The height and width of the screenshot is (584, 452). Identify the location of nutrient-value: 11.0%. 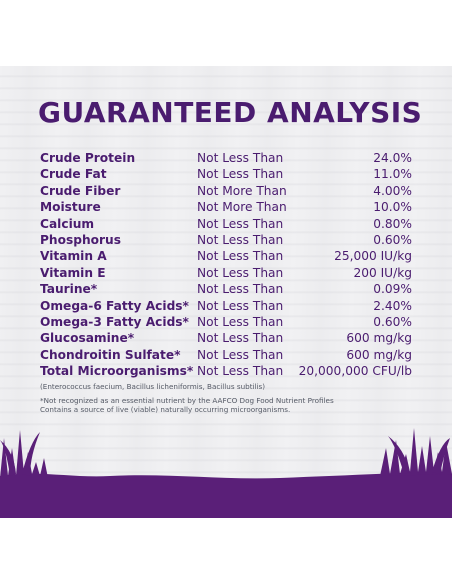
(392, 174).